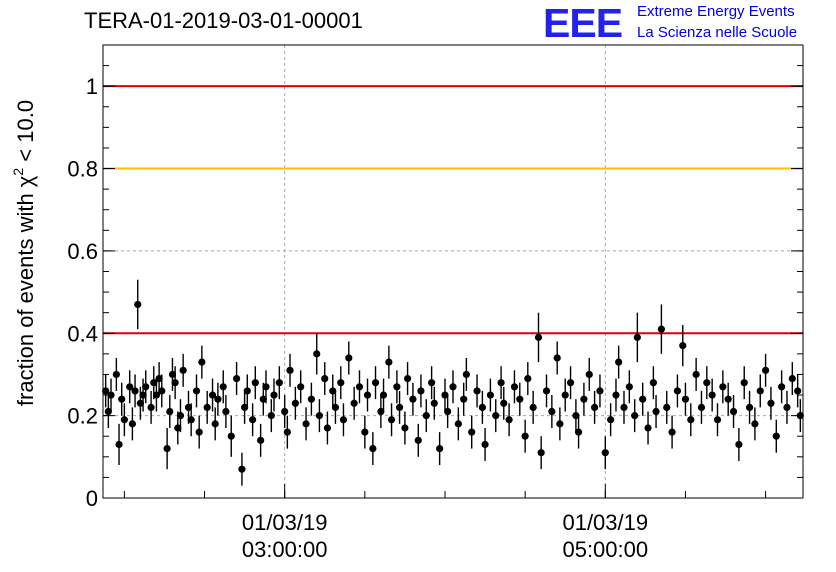 The height and width of the screenshot is (572, 836). Describe the element at coordinates (716, 11) in the screenshot. I see `logo-text-line1: Extreme Energy Events` at that location.